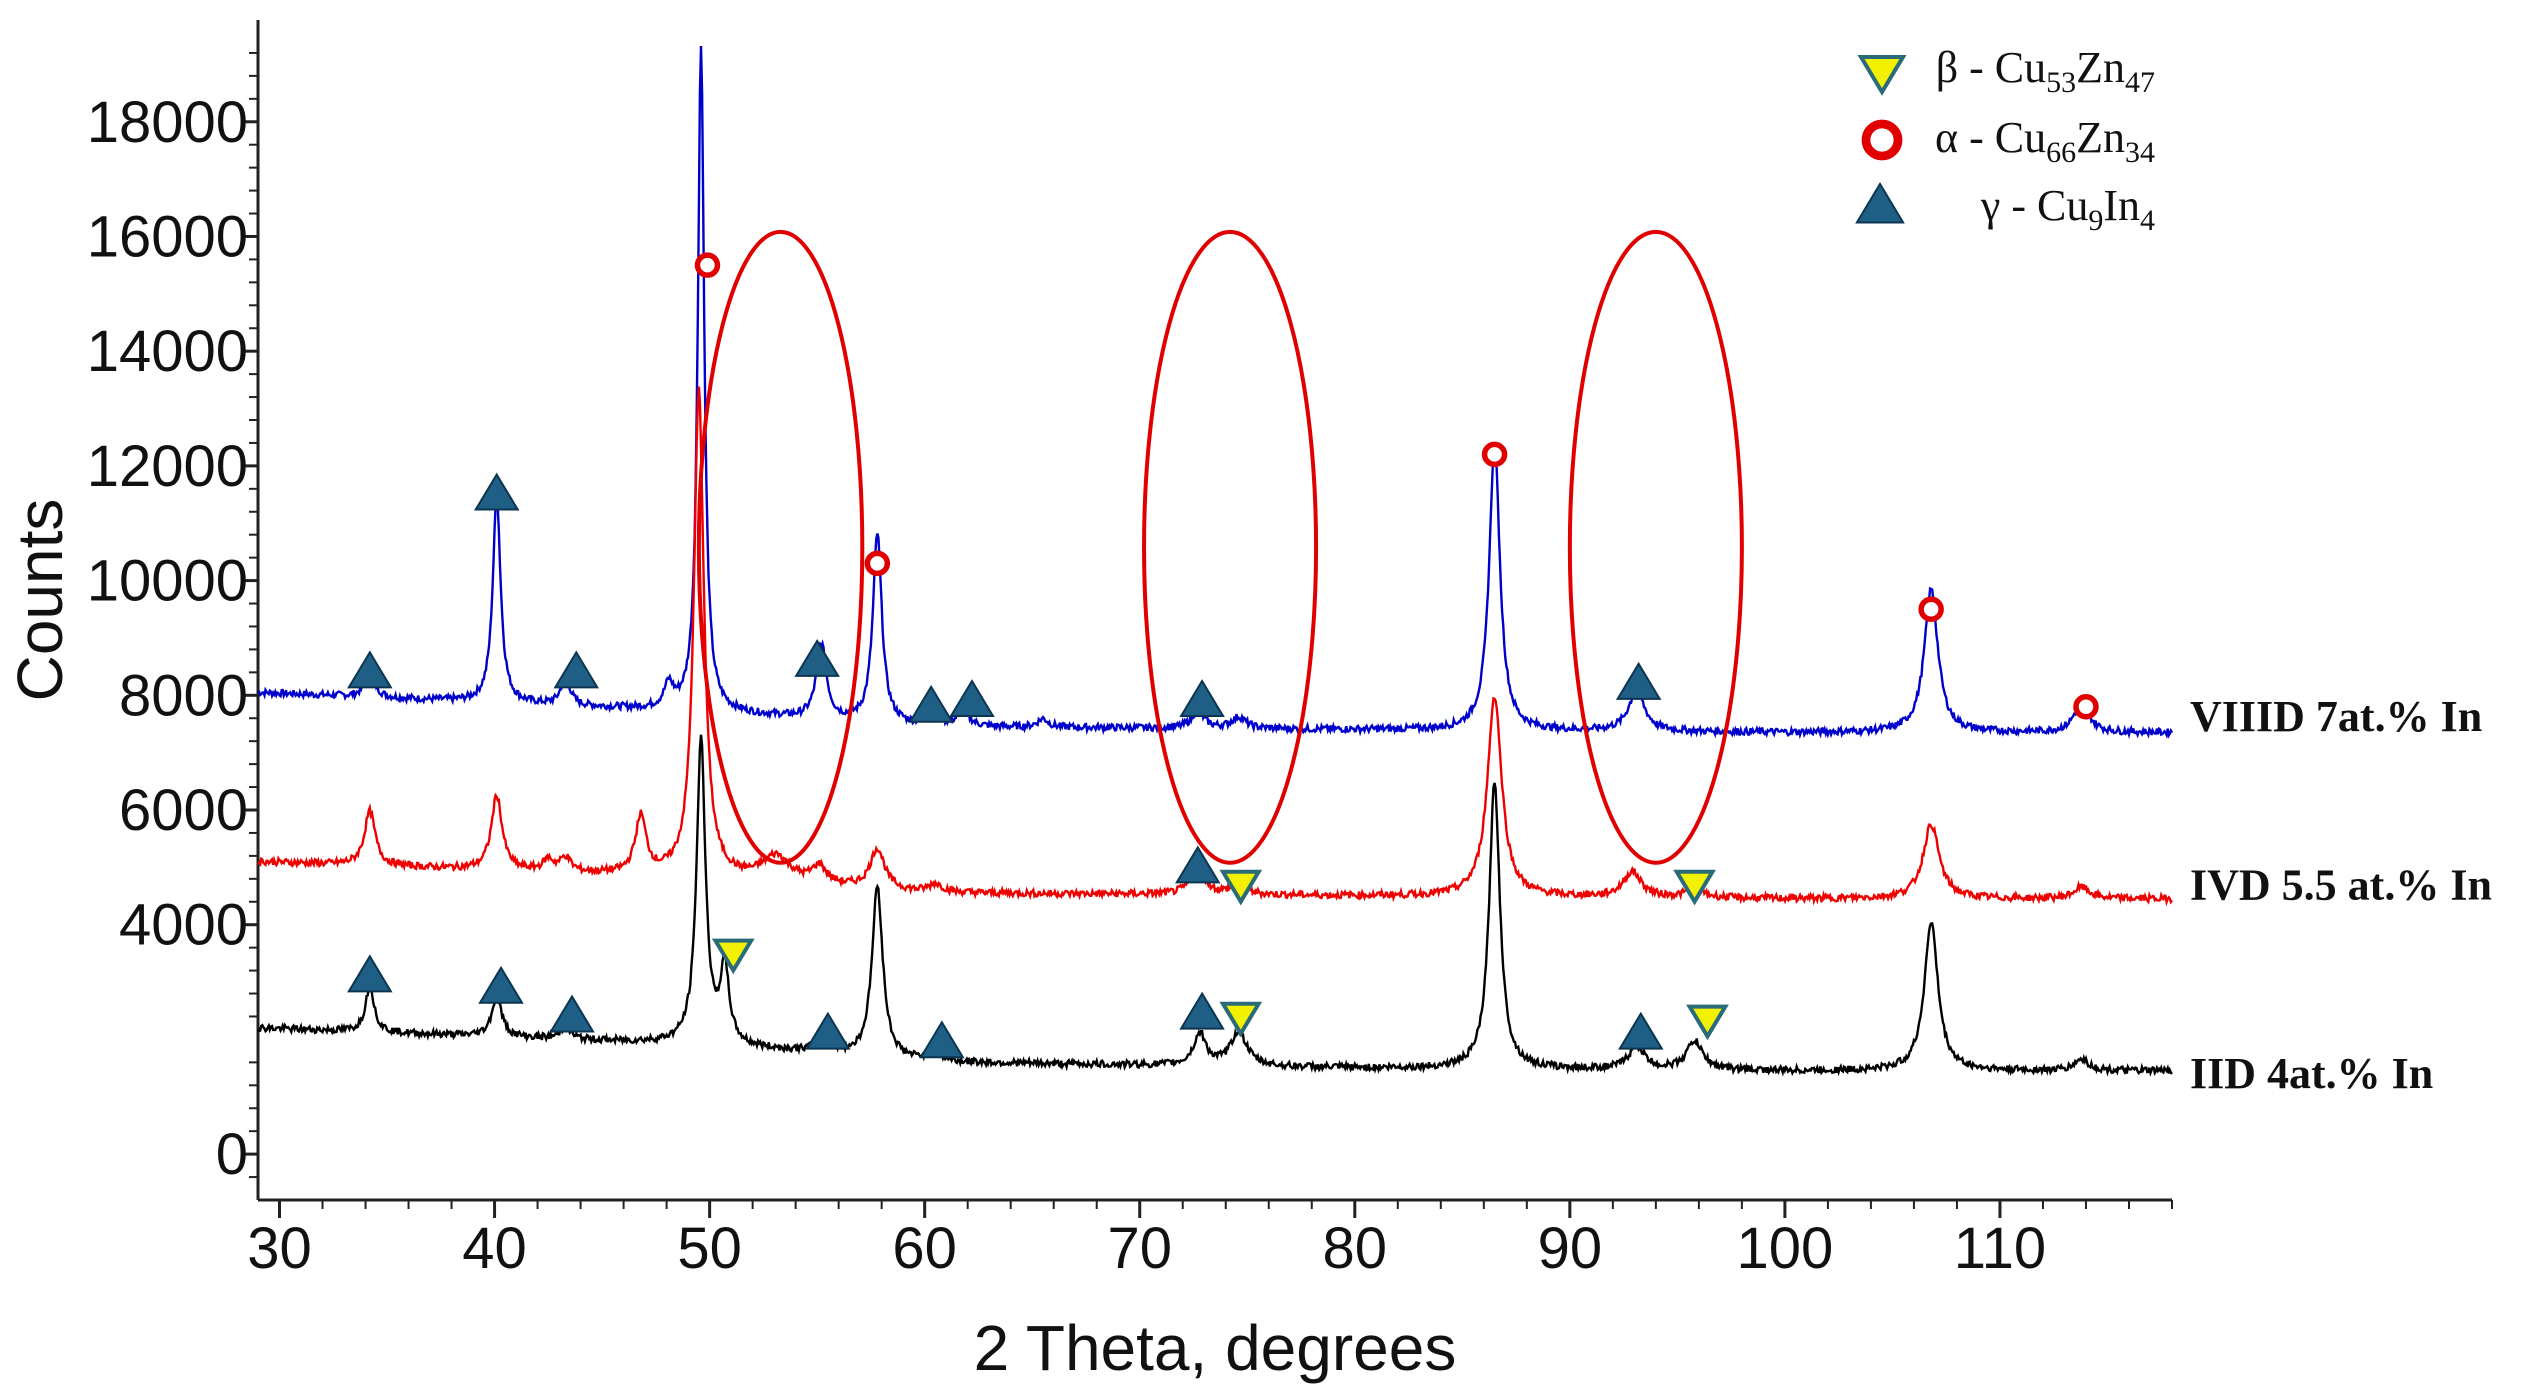 Image resolution: width=2537 pixels, height=1396 pixels. I want to click on x-axis-title: 2 Theta, degrees, so click(1215, 1348).